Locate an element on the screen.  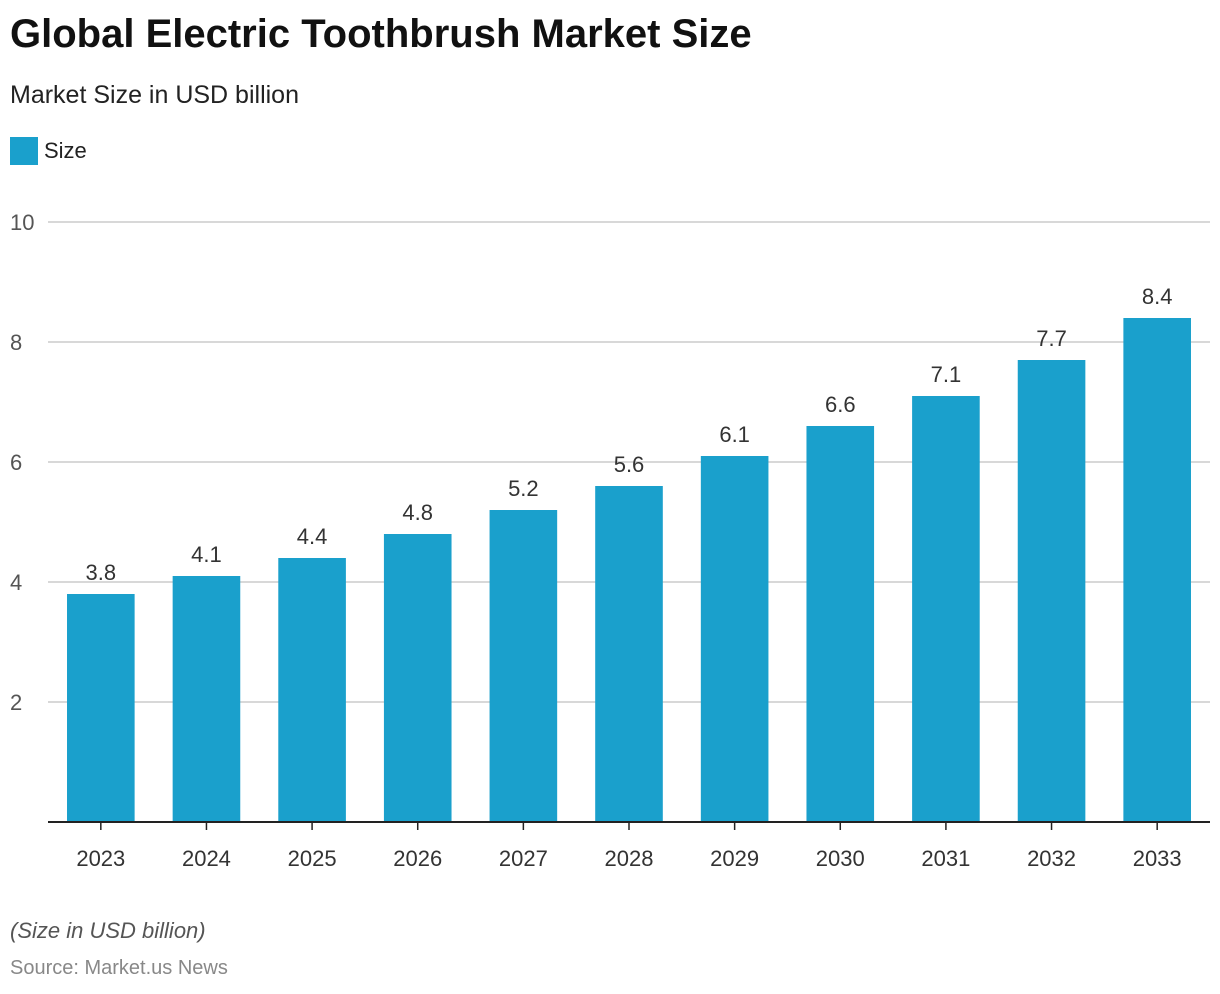
data-label: 7.7 is located at coordinates (1051, 338).